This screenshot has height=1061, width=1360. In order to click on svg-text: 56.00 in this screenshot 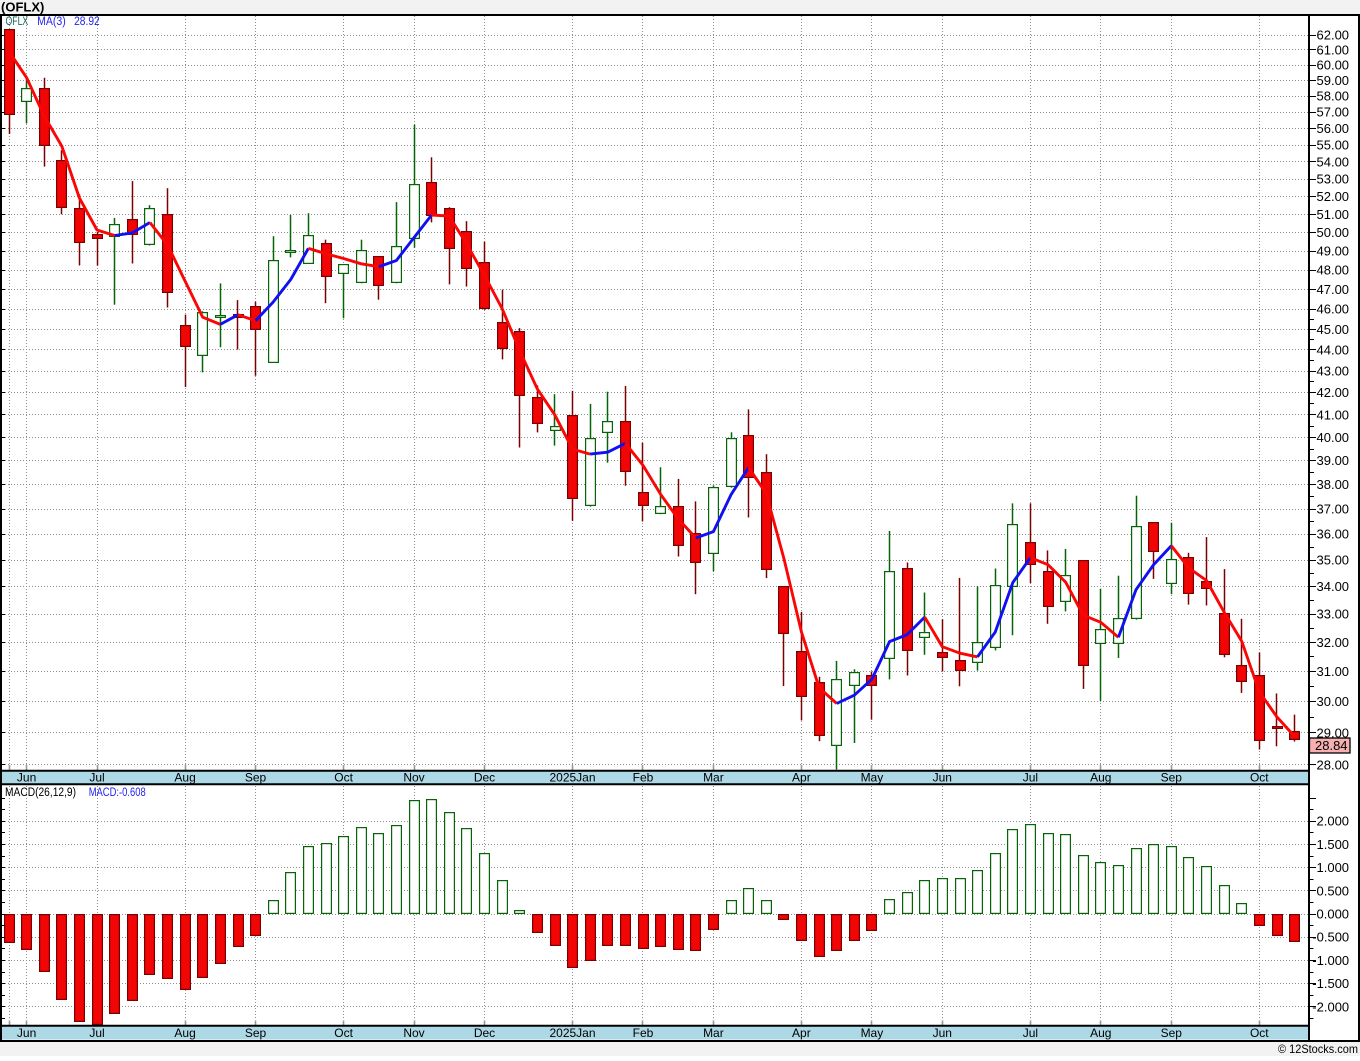, I will do `click(1333, 128)`.